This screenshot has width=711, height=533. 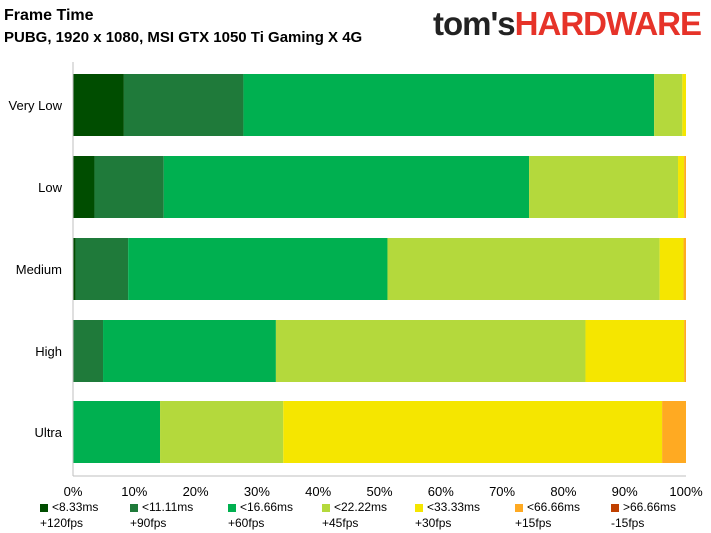 I want to click on legend-fps-label: +45fps, so click(x=340, y=523).